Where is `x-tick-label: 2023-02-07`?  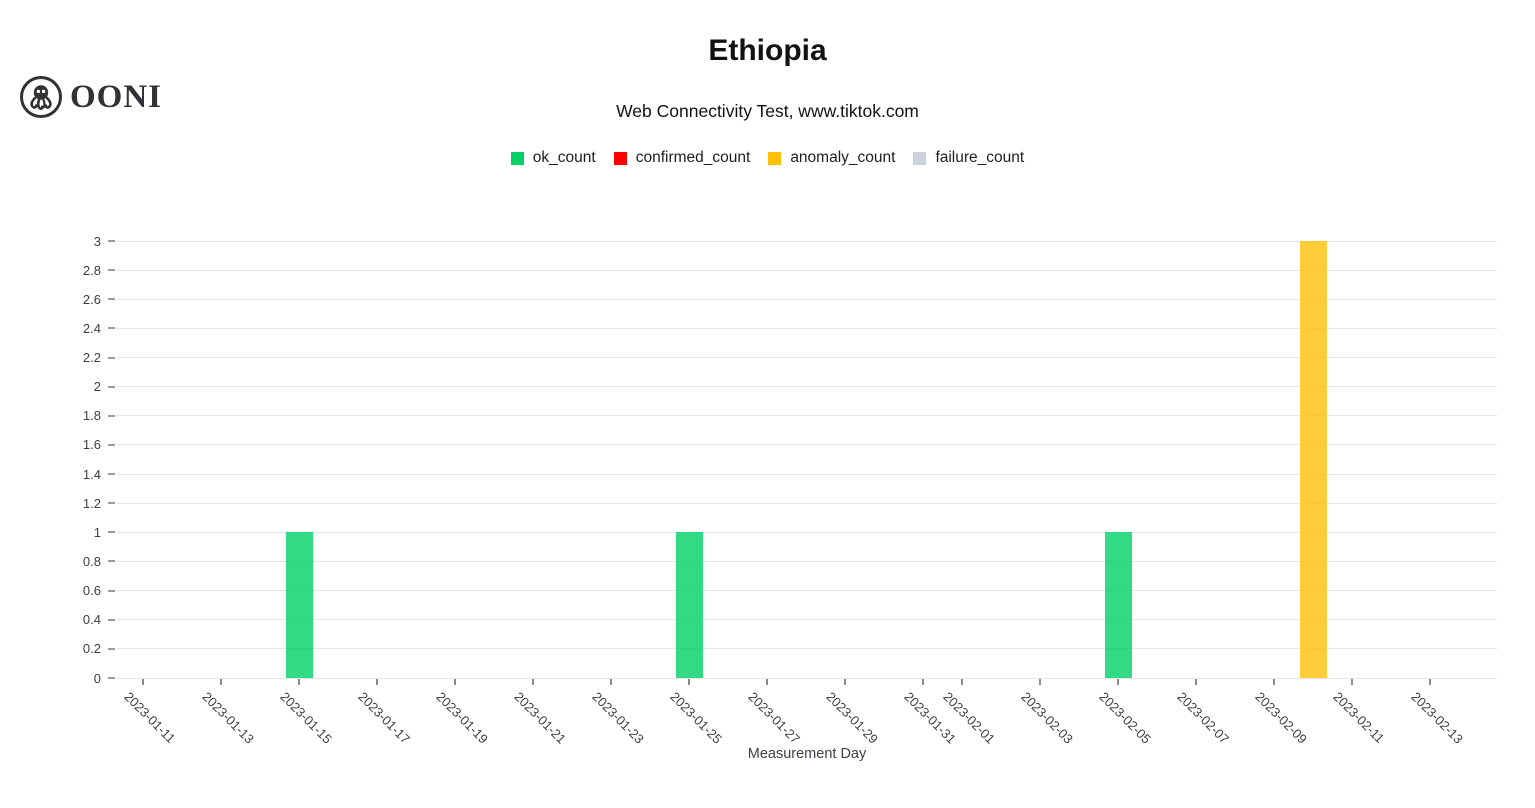 x-tick-label: 2023-02-07 is located at coordinates (1203, 718).